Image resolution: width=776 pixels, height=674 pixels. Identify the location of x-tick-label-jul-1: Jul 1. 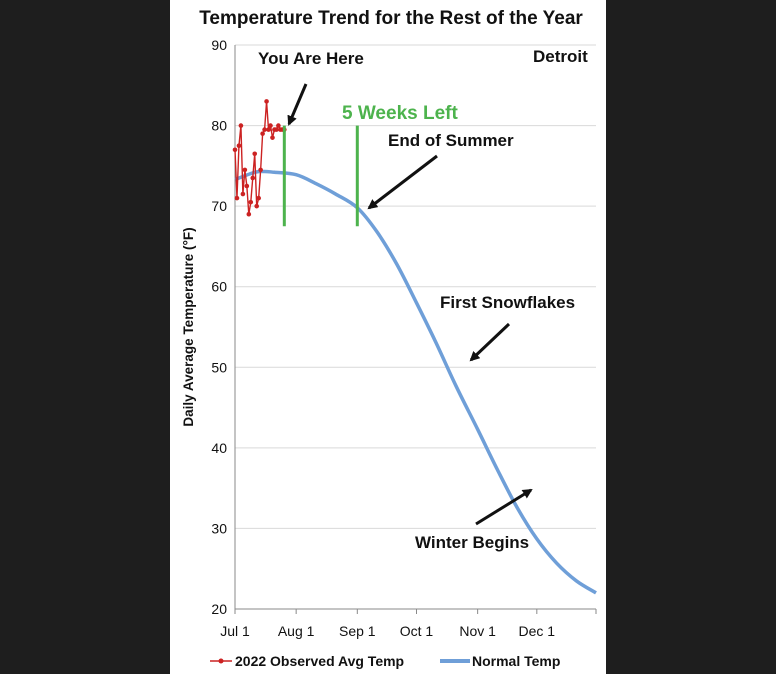
(235, 631).